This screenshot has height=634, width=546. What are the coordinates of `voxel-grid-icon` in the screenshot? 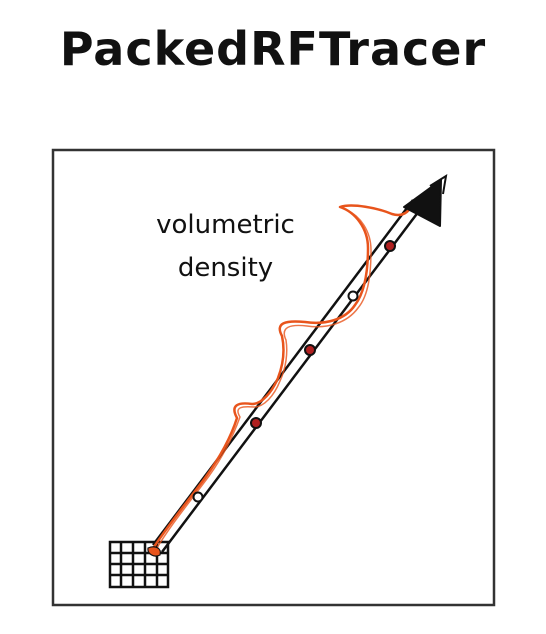 It's located at (139, 564).